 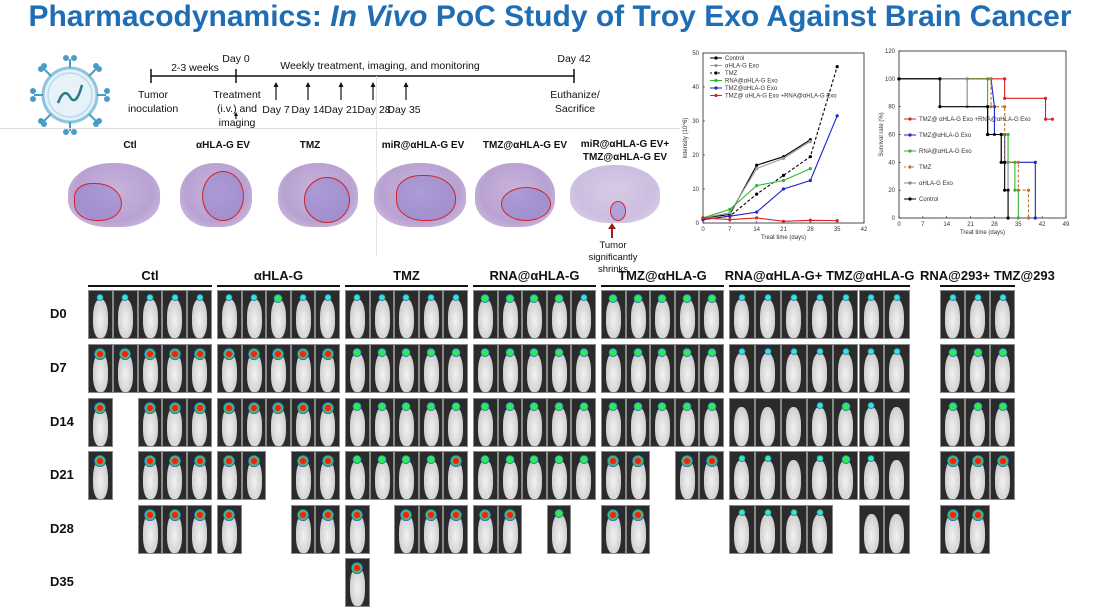 What do you see at coordinates (894, 219) in the screenshot?
I see `y-tick-label: 0` at bounding box center [894, 219].